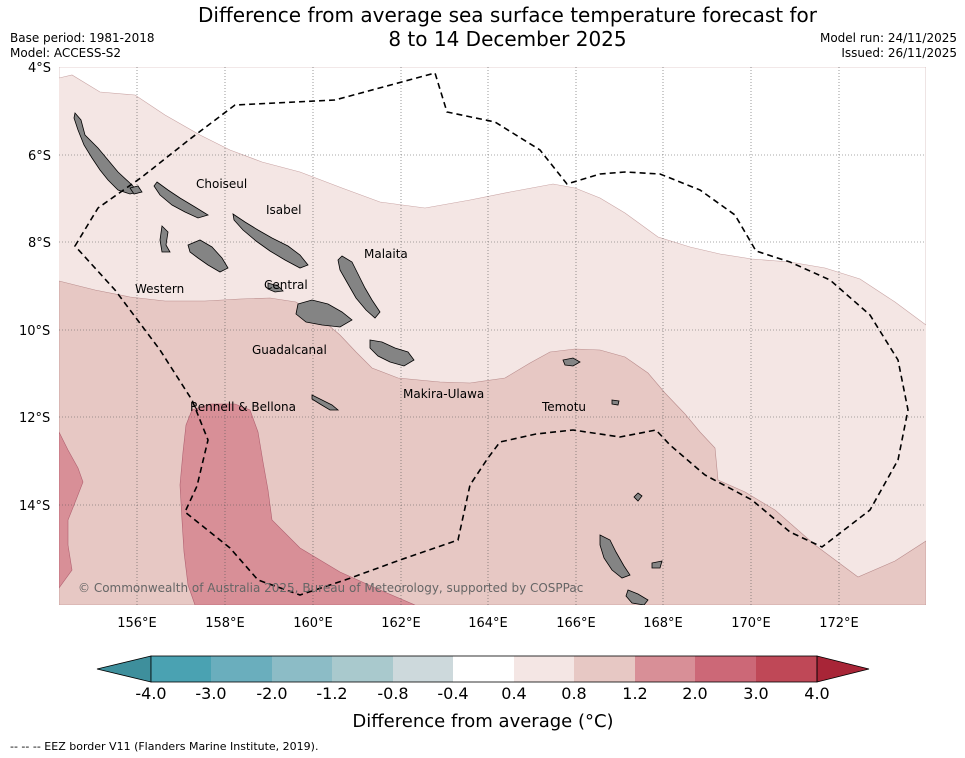 This screenshot has height=758, width=965. What do you see at coordinates (443, 394) in the screenshot?
I see `label-makira-ulawa: Makira-Ulawa` at bounding box center [443, 394].